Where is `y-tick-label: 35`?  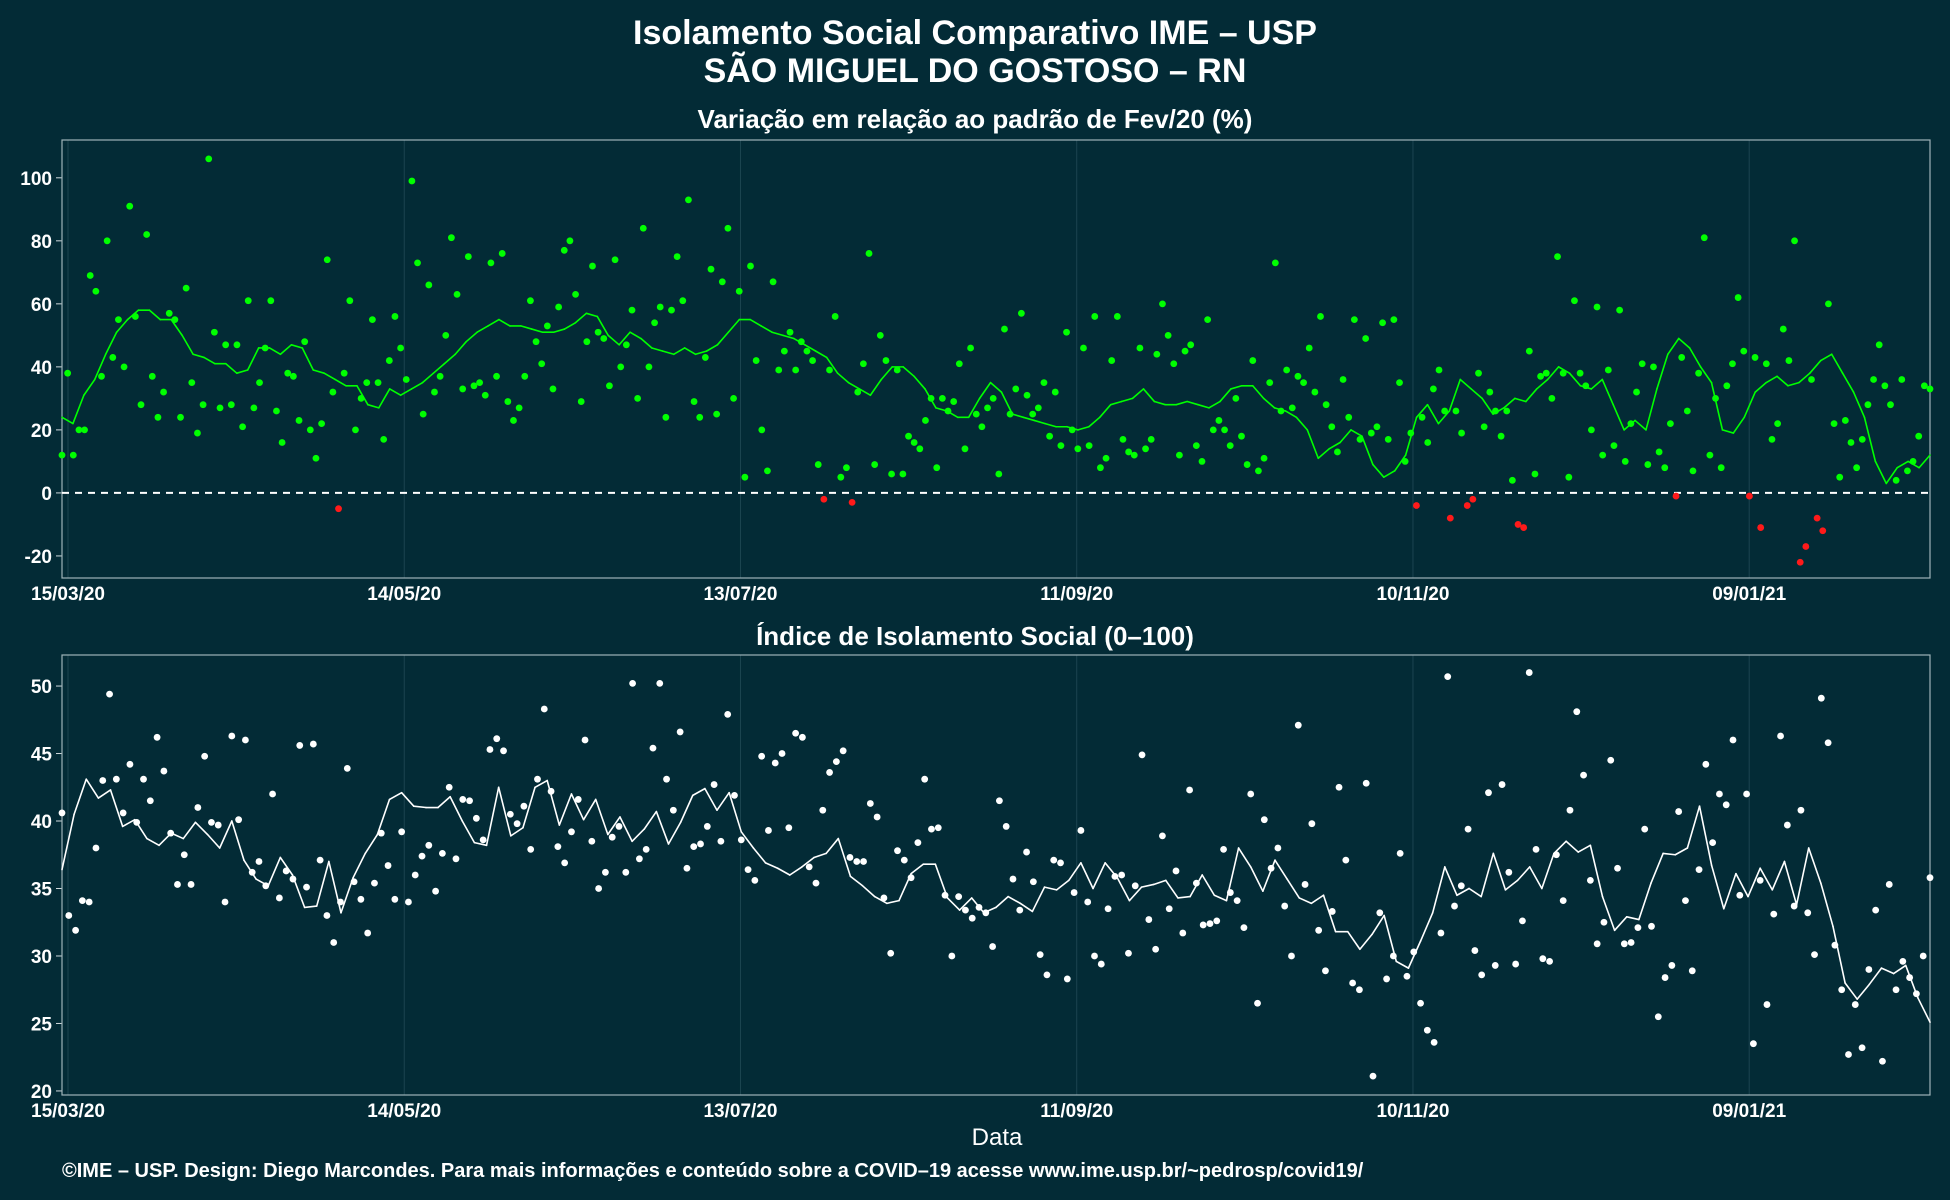 y-tick-label: 35 is located at coordinates (42, 889).